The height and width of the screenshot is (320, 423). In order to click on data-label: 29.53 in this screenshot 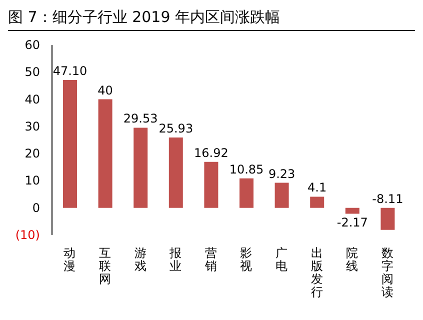, I will do `click(140, 119)`.